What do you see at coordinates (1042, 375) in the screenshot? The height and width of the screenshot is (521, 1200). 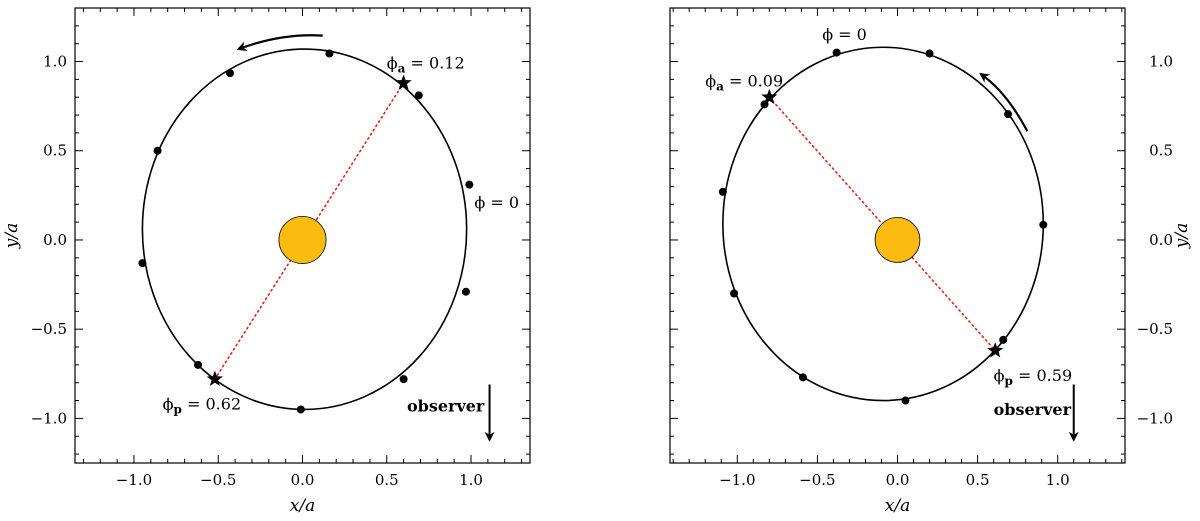 I see `phase-value: = 0.59` at bounding box center [1042, 375].